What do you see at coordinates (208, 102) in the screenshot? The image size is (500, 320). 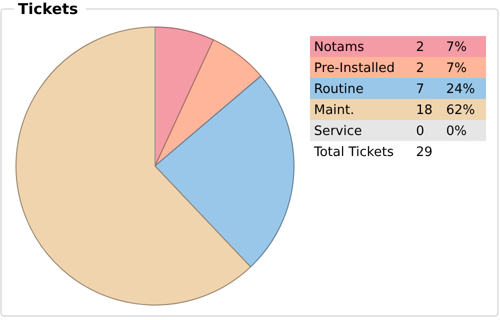 I see `pie-slice` at bounding box center [208, 102].